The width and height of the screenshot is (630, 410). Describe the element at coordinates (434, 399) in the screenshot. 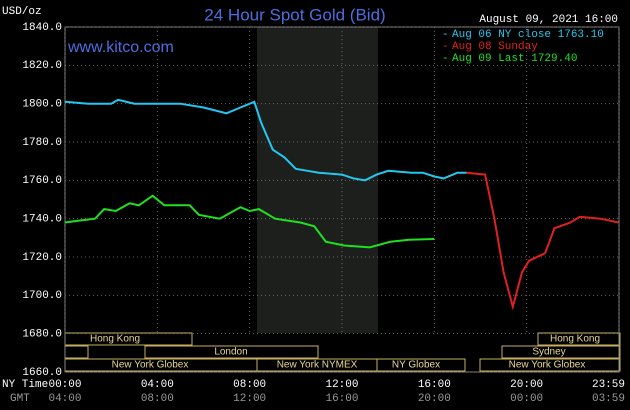

I see `x2-tick-label: 20:00` at that location.